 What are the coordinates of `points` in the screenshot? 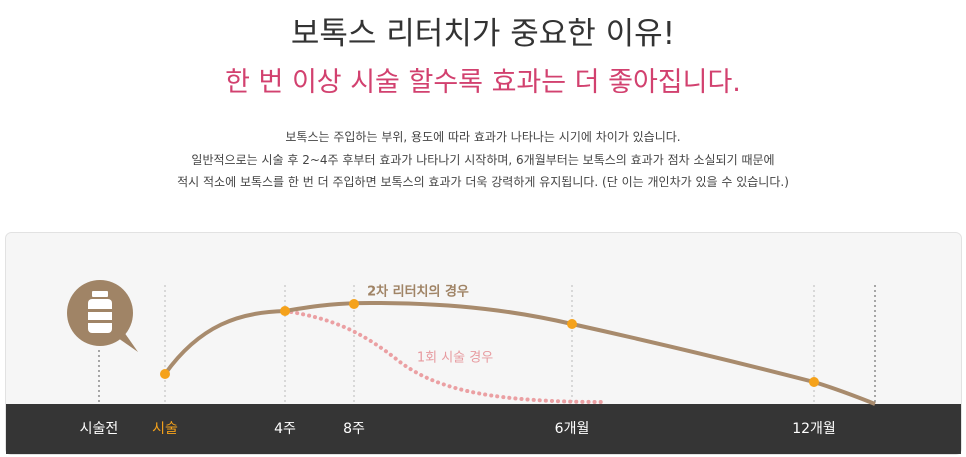 It's located at (489, 343).